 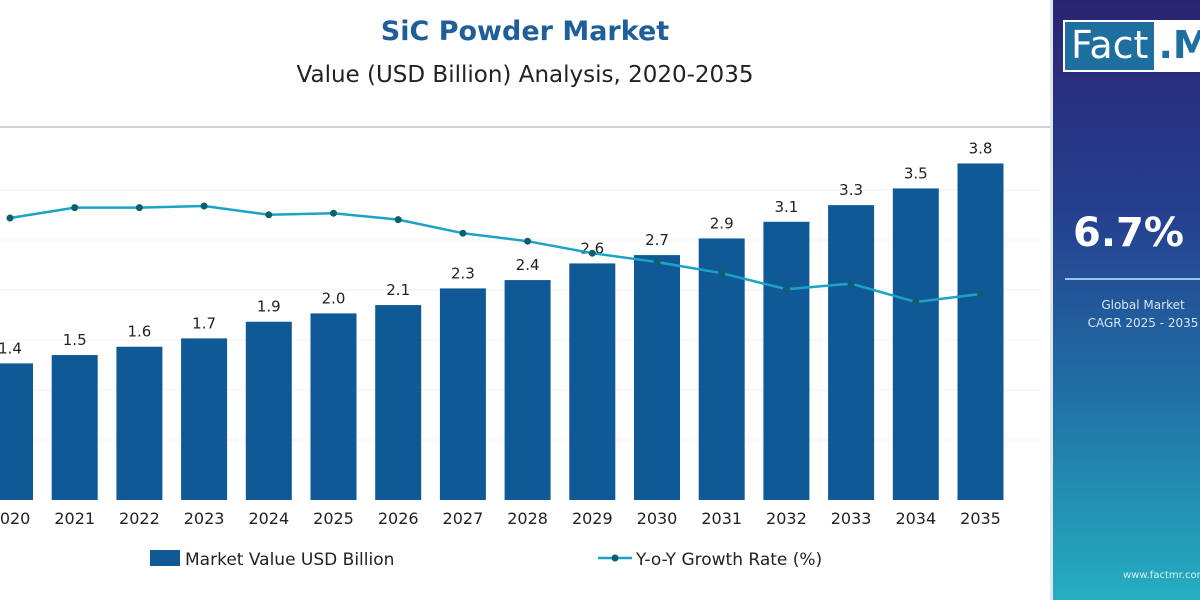 What do you see at coordinates (657, 240) in the screenshot?
I see `data-label: 2.7` at bounding box center [657, 240].